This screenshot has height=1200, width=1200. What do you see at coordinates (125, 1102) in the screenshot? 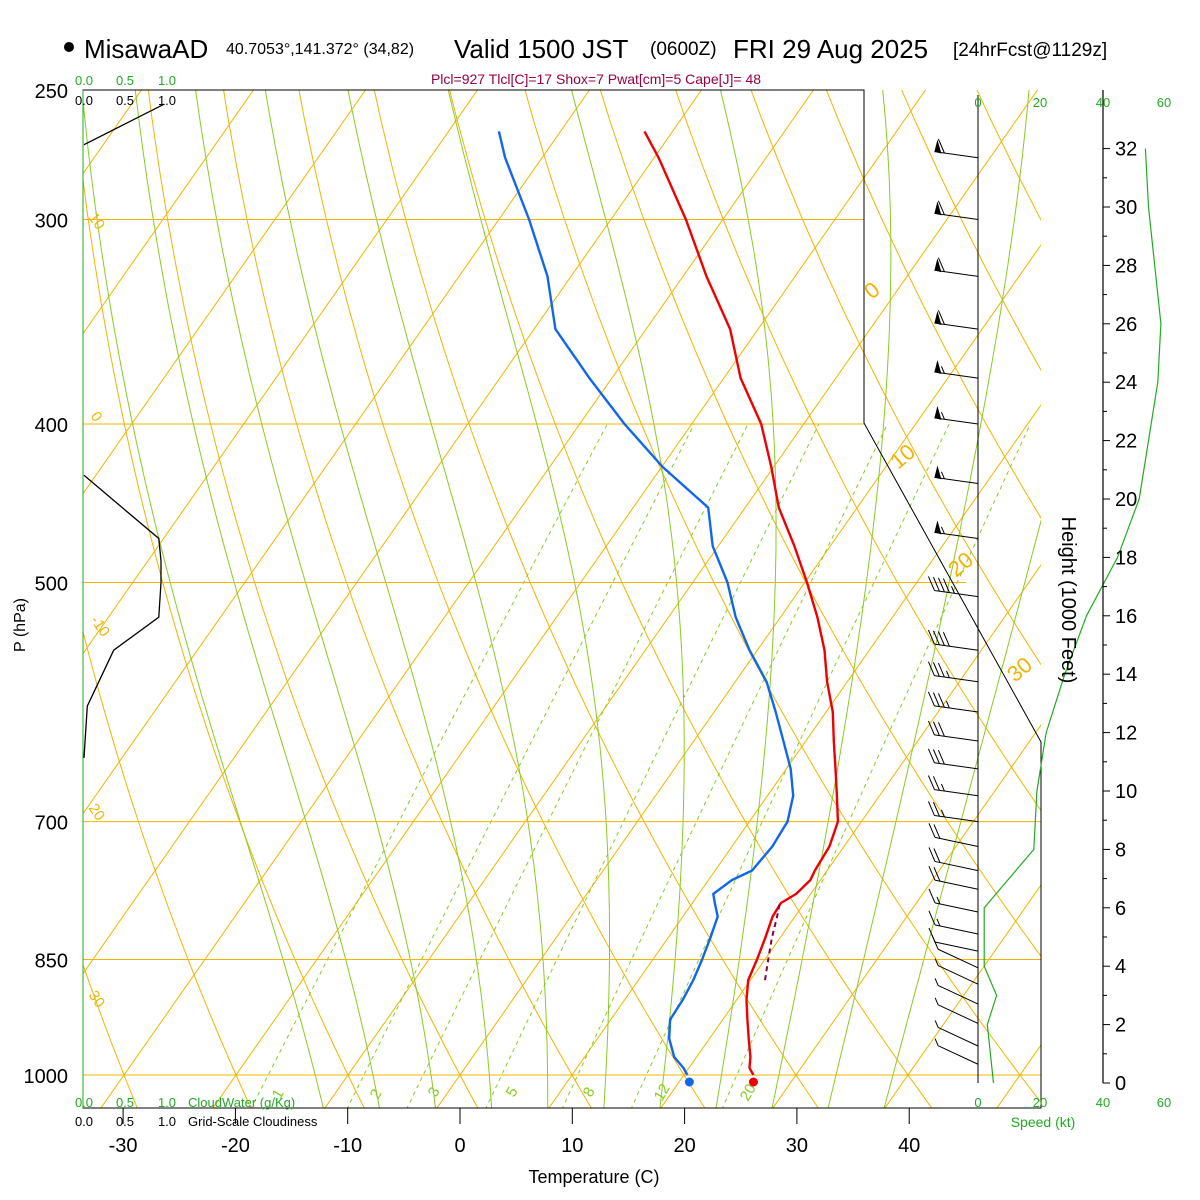
I see `cloudwater-scale-bottom-1: 0.5` at bounding box center [125, 1102].